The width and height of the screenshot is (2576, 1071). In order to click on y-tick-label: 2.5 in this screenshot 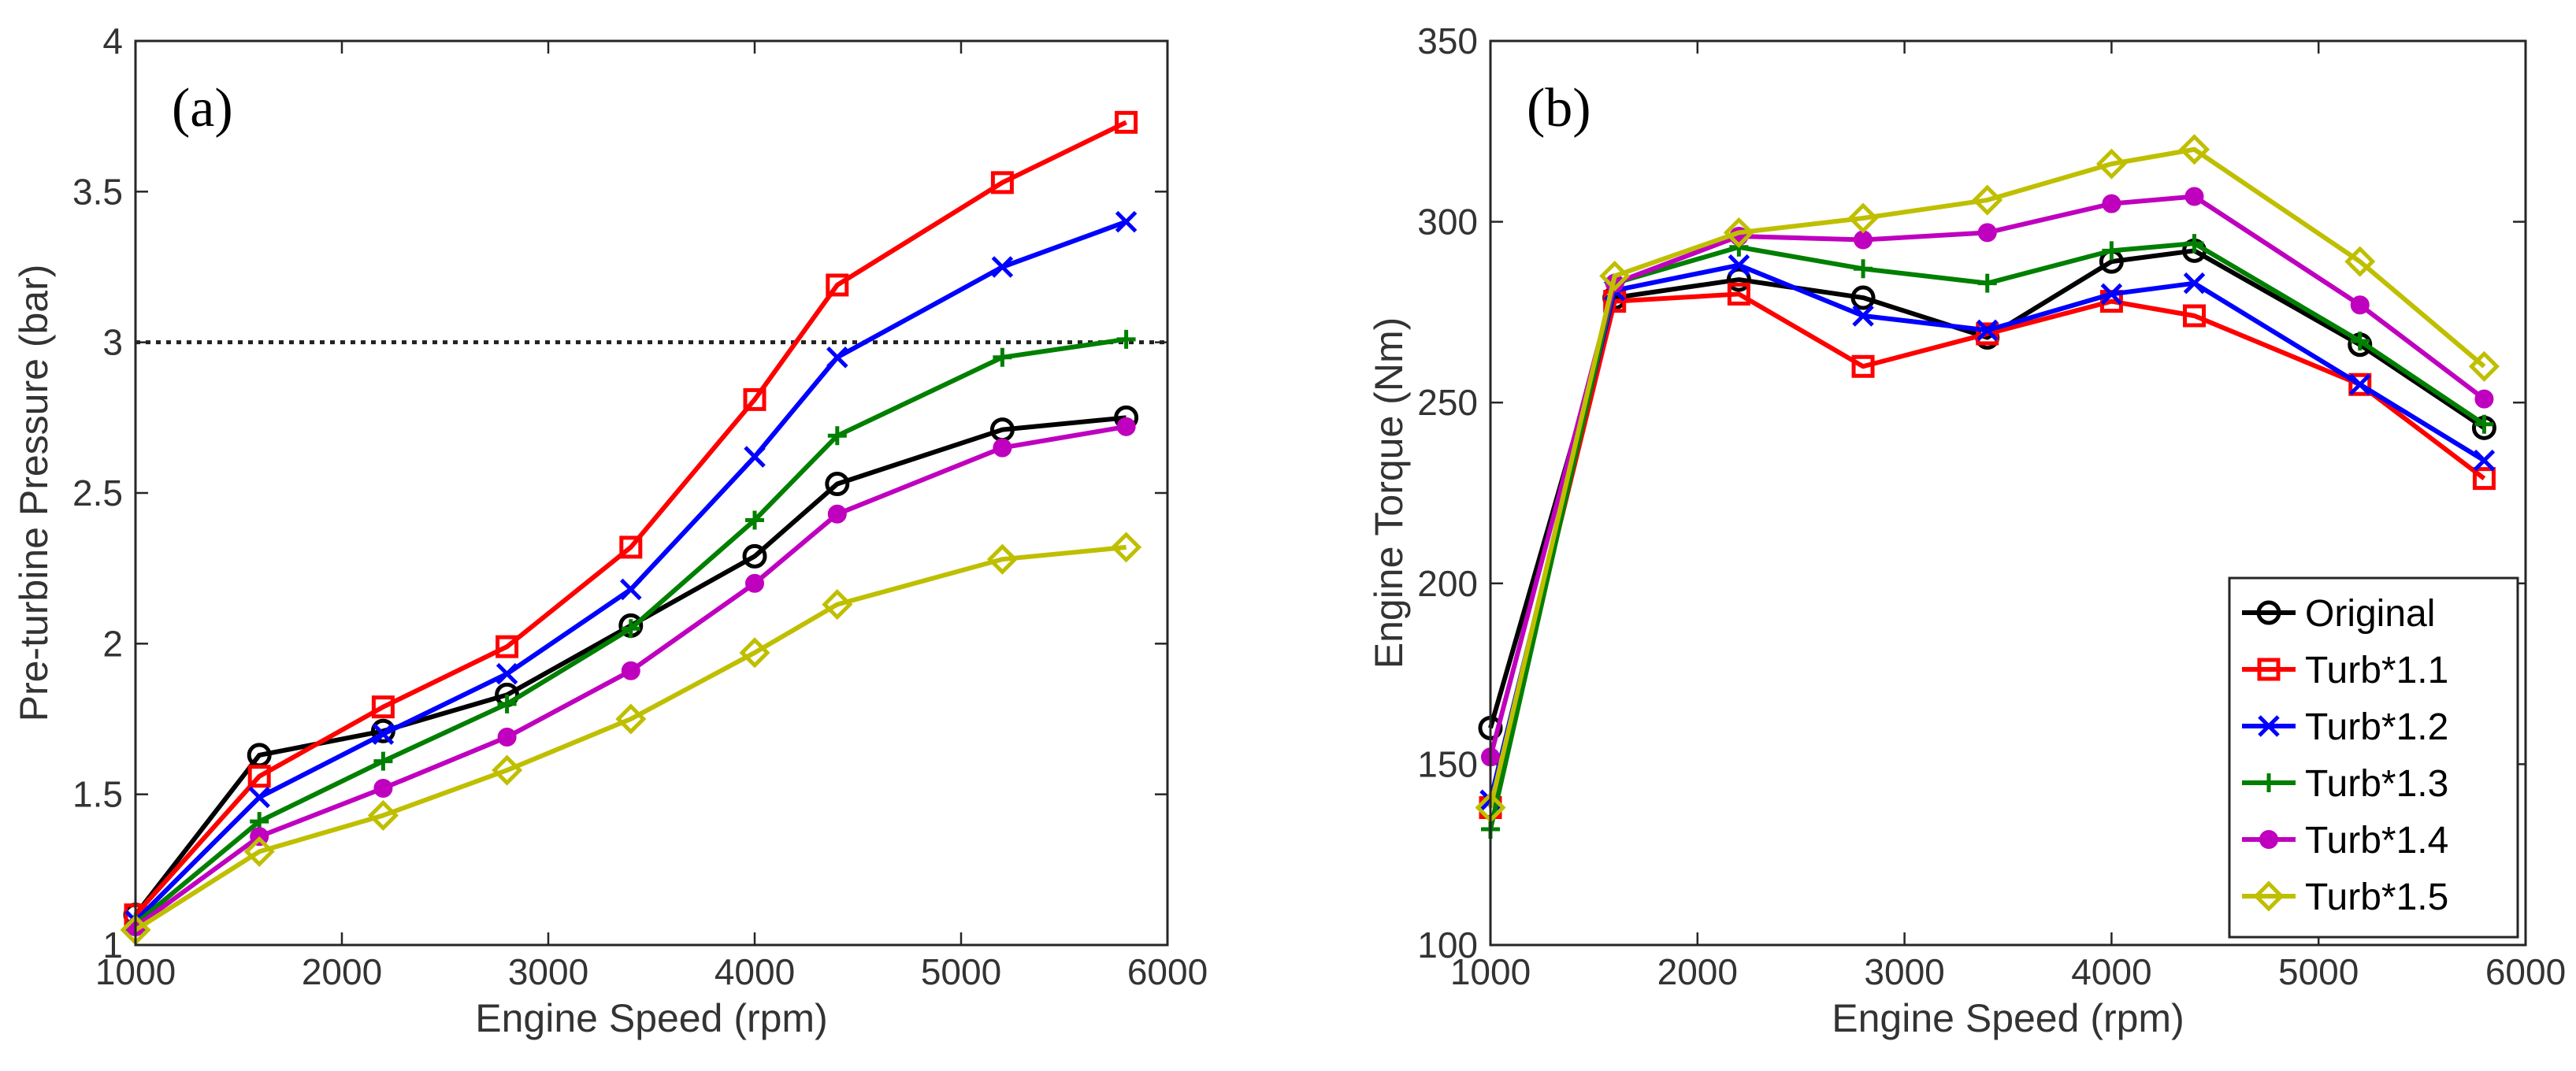, I will do `click(97, 492)`.